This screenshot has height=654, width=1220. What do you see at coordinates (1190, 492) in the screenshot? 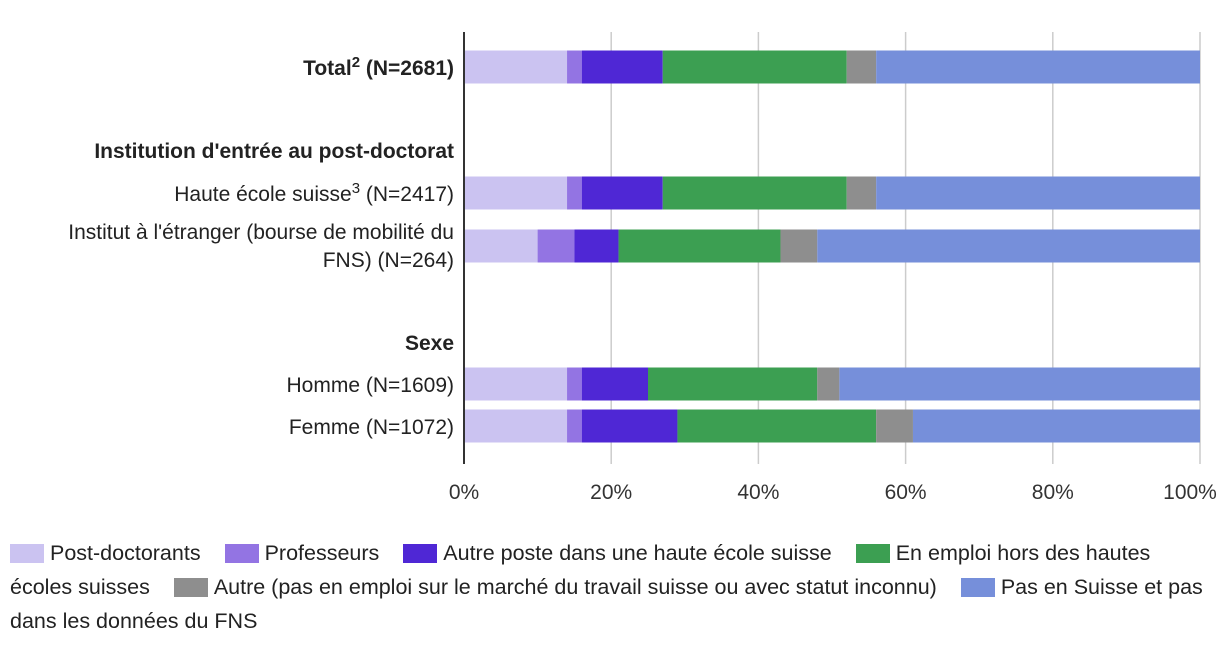
I see `x-tick-label: 100%` at bounding box center [1190, 492].